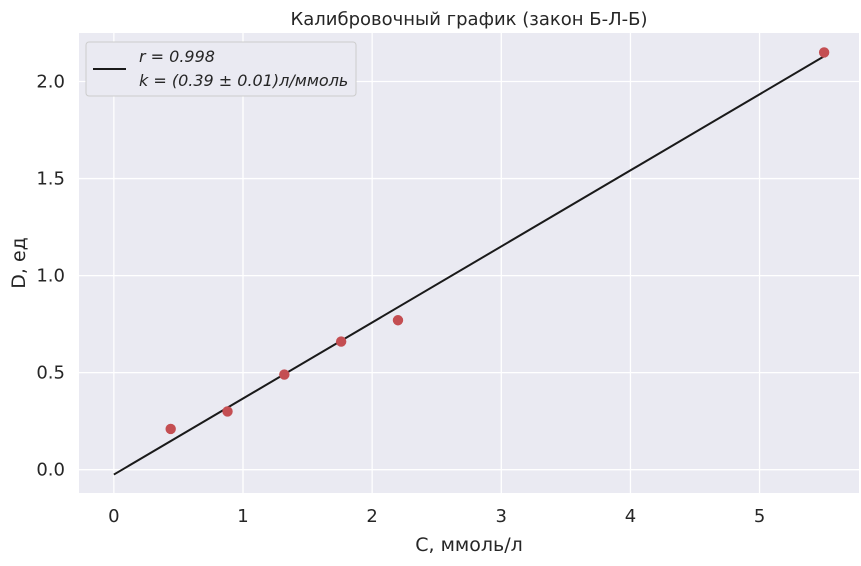 Image resolution: width=861 pixels, height=566 pixels. Describe the element at coordinates (759, 516) in the screenshot. I see `x-tick-label: 5` at that location.